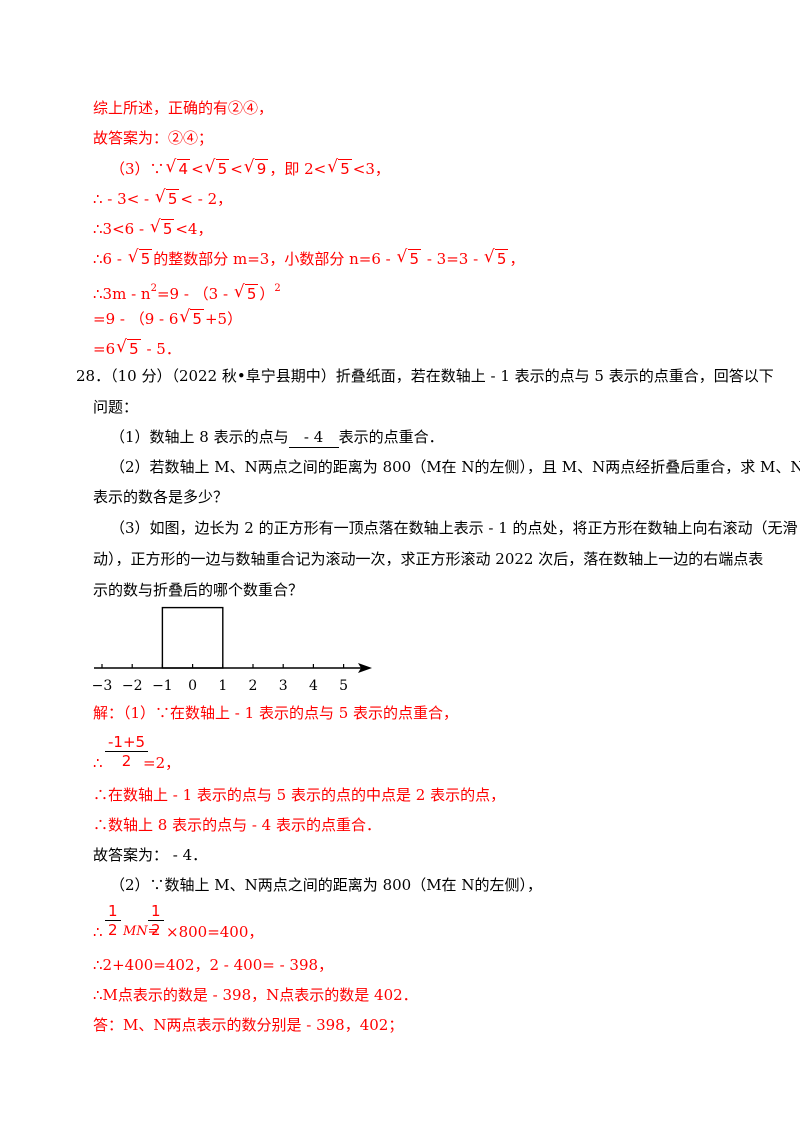  I want to click on solution-part2-line3: ∴2+400=402，2 - 400= - 398，, so click(213, 965).